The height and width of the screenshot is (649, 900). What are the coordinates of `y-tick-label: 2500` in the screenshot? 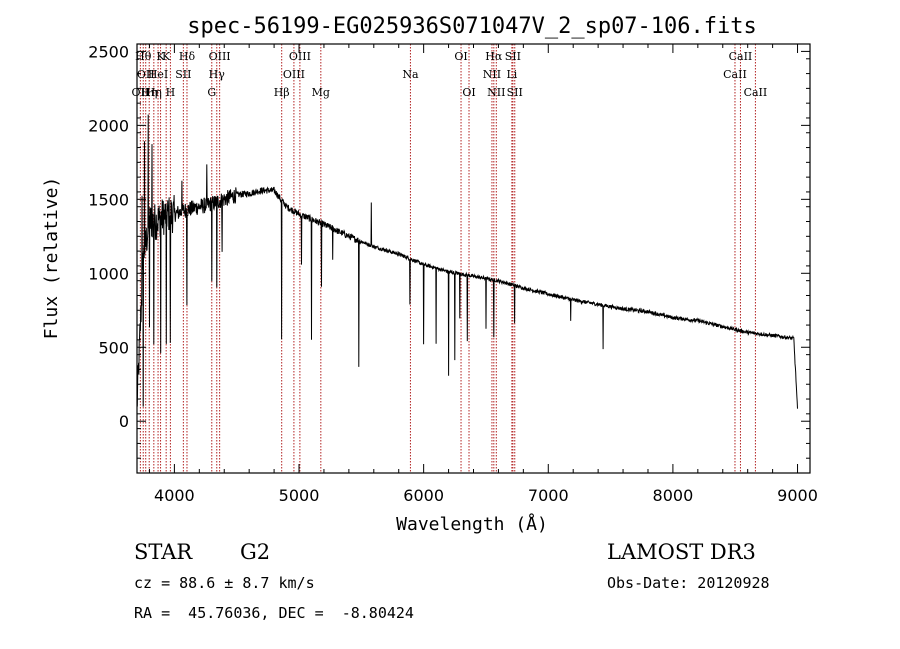 It's located at (108, 51).